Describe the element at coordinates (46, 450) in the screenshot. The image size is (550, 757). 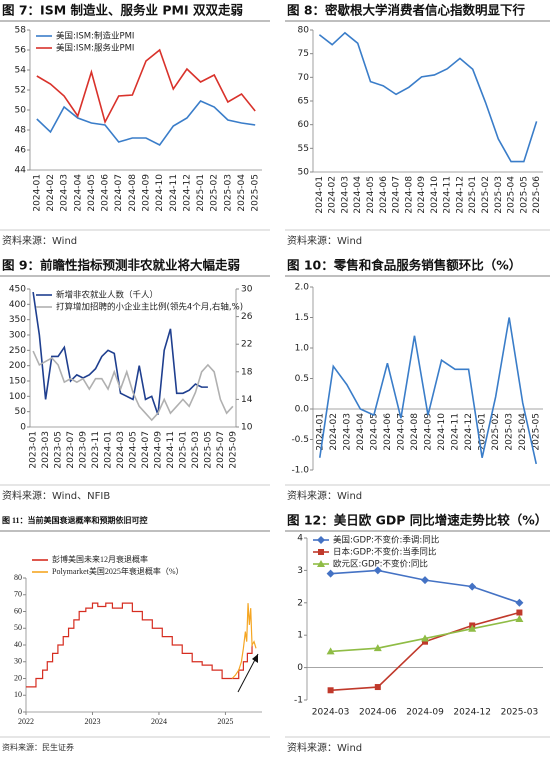
I see `x-tick-label: 2023-03` at that location.